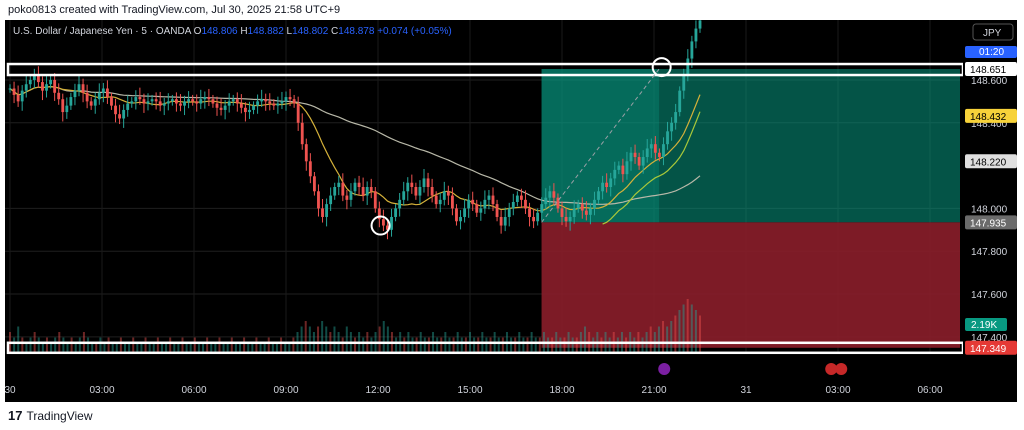 The image size is (1024, 430). I want to click on price-tick-label: 147.800, so click(989, 252).